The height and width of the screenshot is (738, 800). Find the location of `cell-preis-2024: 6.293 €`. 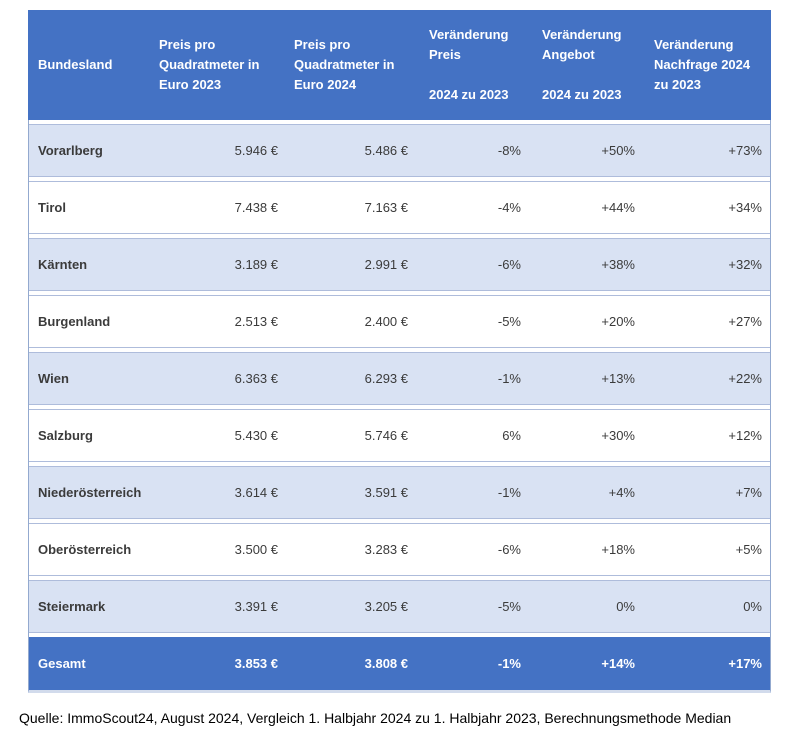

cell-preis-2024: 6.293 € is located at coordinates (386, 378).